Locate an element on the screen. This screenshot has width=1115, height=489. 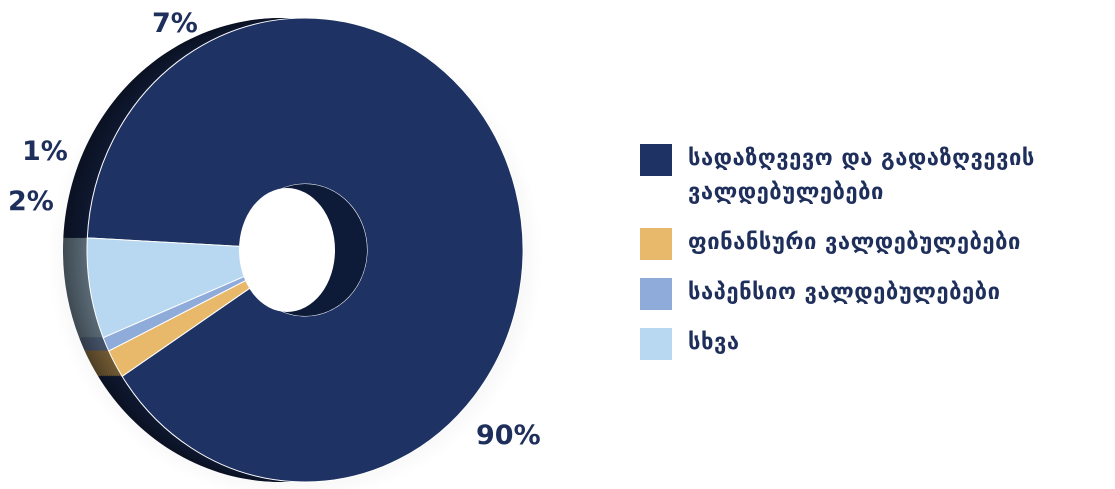
legend-label-other: სხვა is located at coordinates (714, 342).